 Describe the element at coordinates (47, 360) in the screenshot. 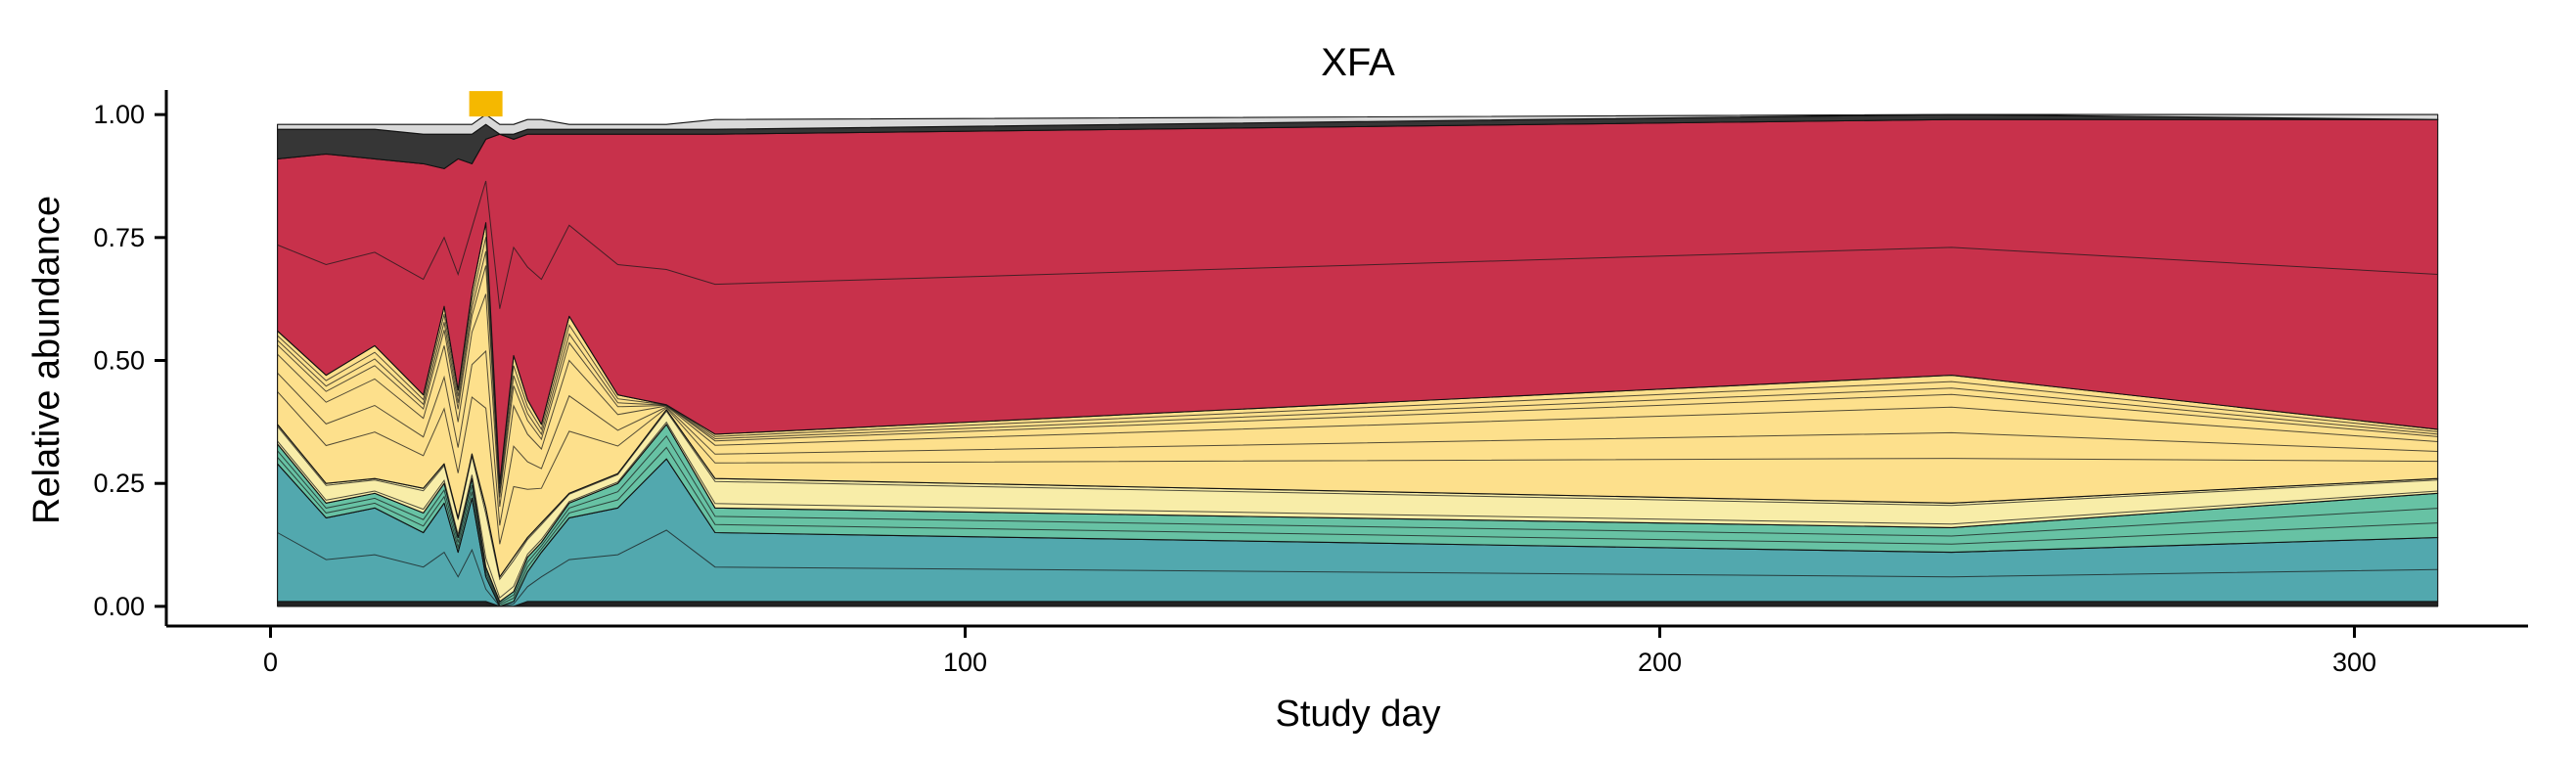

I see `y-axis-title: Relative abundance` at that location.